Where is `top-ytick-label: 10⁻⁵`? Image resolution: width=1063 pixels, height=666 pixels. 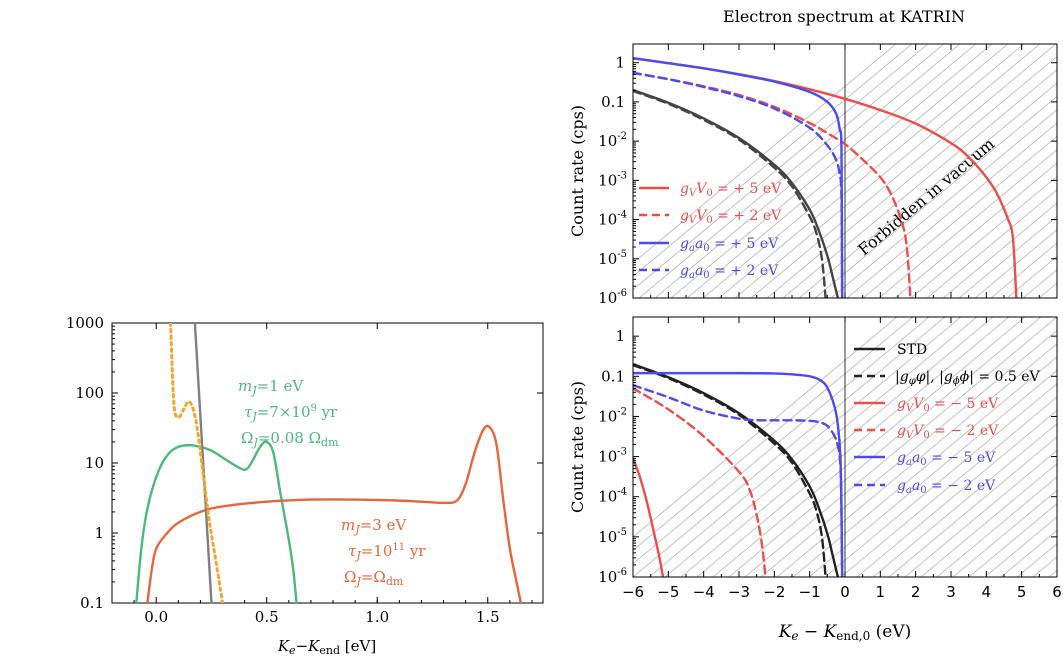
top-ytick-label: 10⁻⁵ is located at coordinates (612, 258).